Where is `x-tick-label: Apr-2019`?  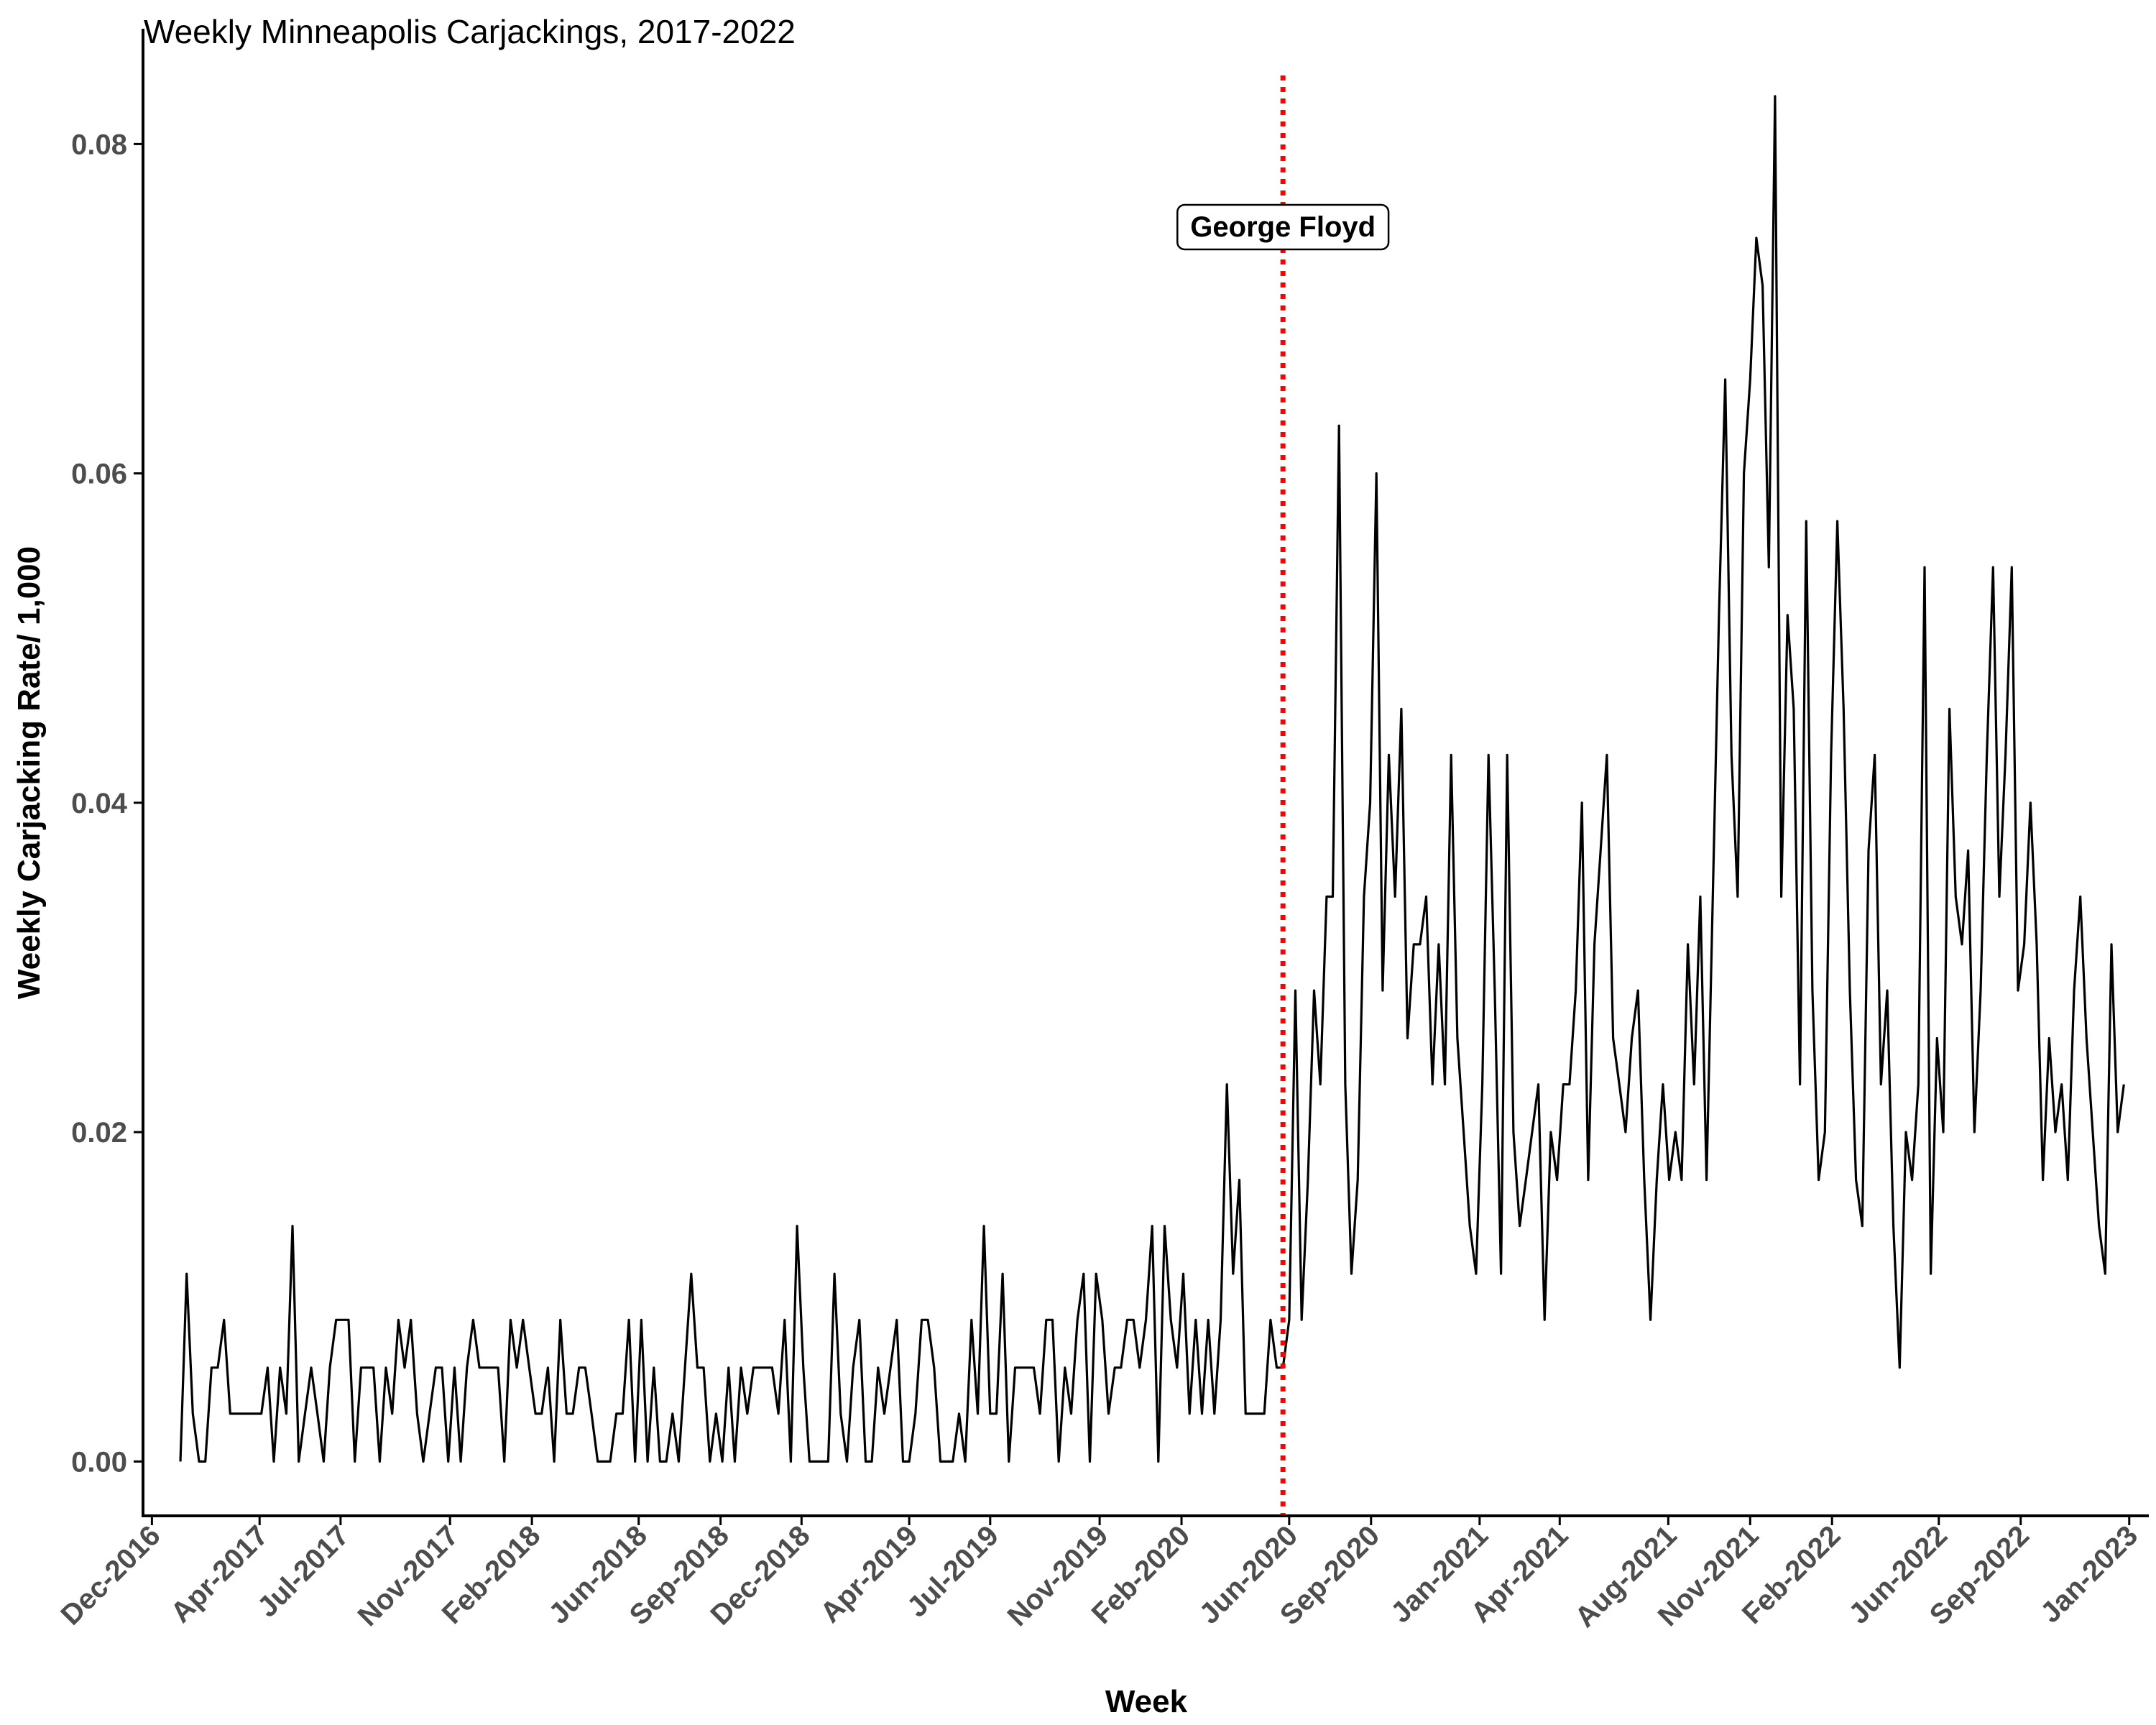
x-tick-label: Apr-2019 is located at coordinates (868, 1574).